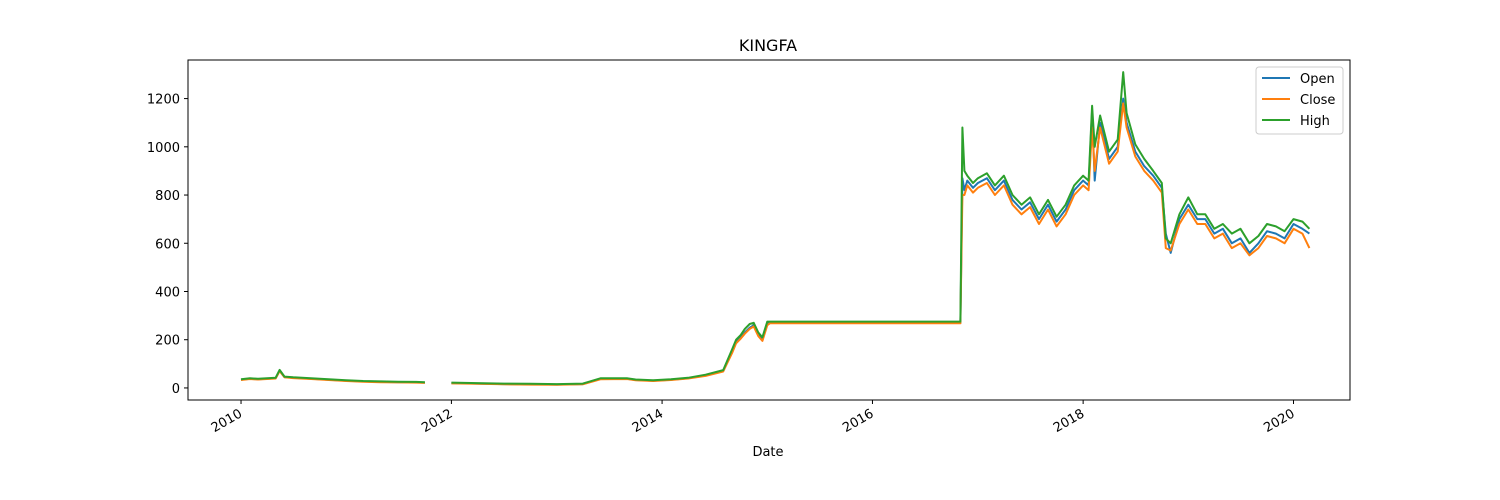 Image resolution: width=1500 pixels, height=500 pixels. What do you see at coordinates (767, 452) in the screenshot?
I see `x-axis-label: Date` at bounding box center [767, 452].